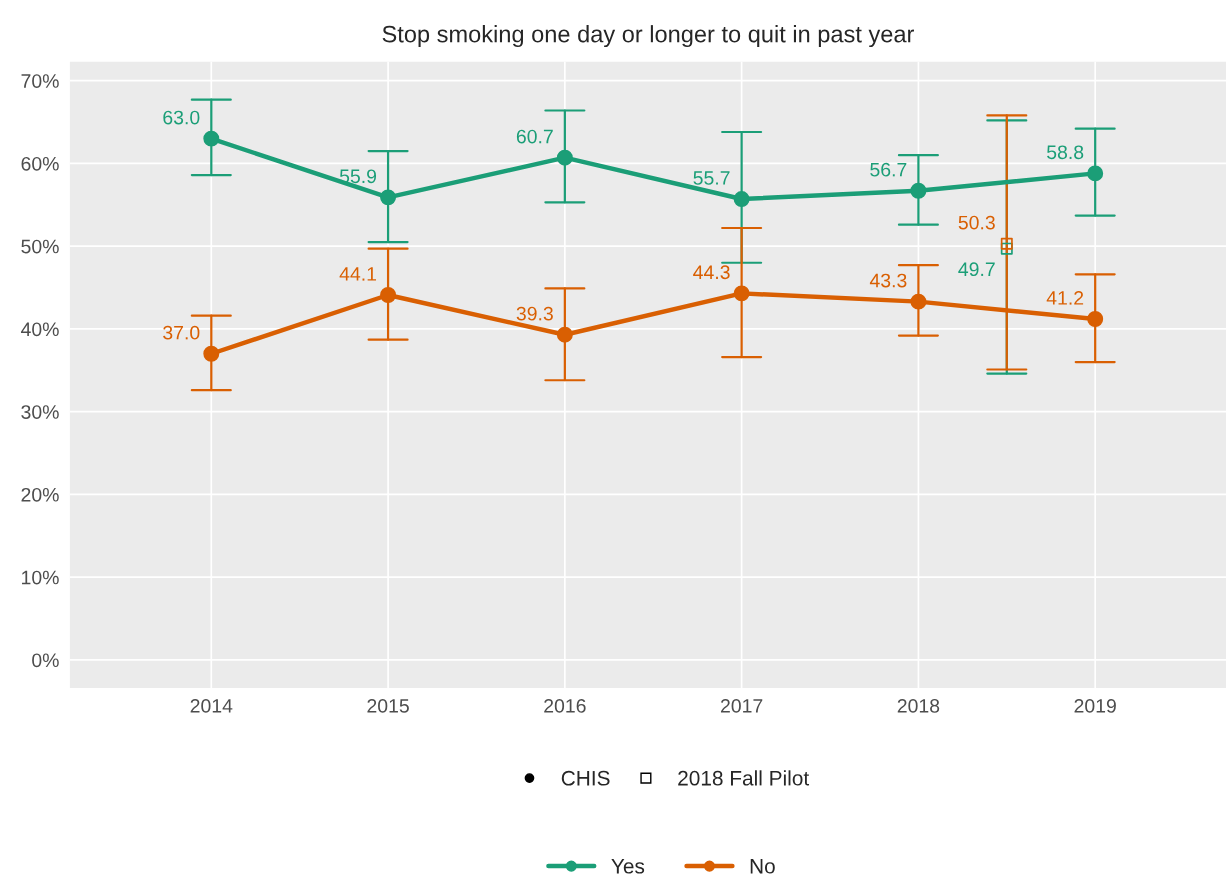 The image size is (1226, 881). I want to click on legend-label: Yes, so click(628, 866).